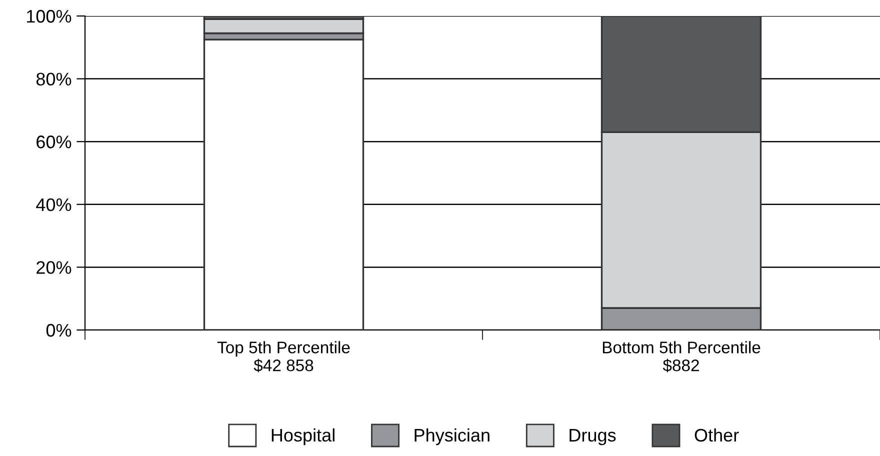  What do you see at coordinates (54, 142) in the screenshot?
I see `y-tick-label: 60%` at bounding box center [54, 142].